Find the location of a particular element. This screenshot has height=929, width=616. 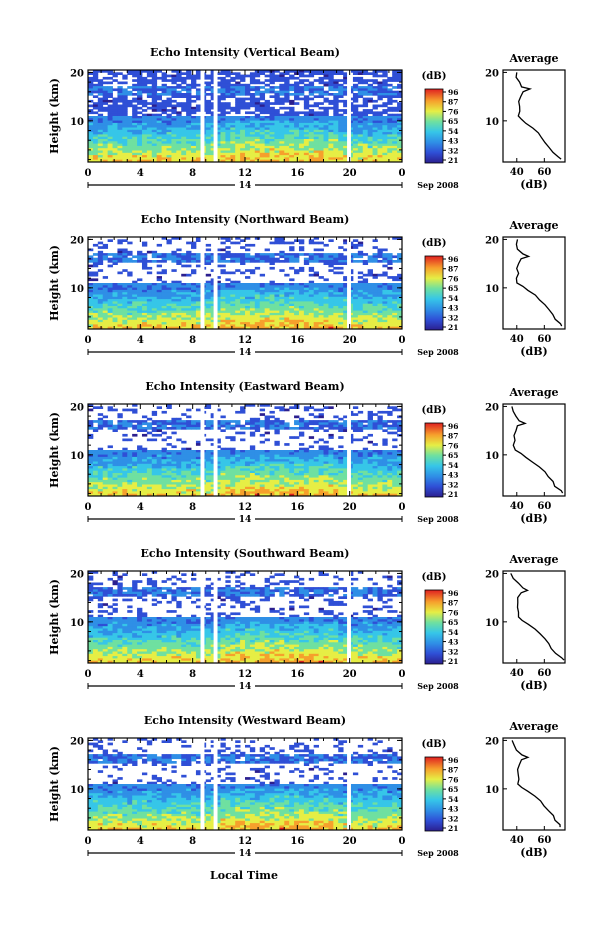

avg-x-tick-label: 60 is located at coordinates (544, 172).